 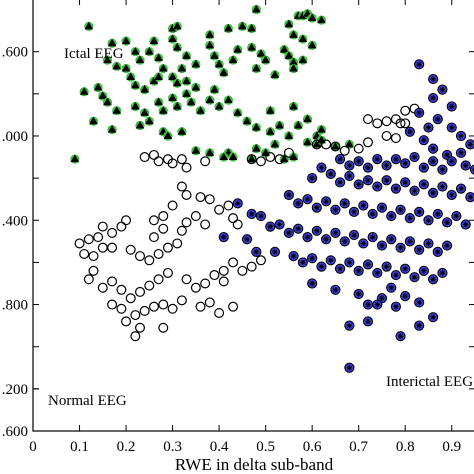 I want to click on y-tick-label: .400, so click(x=15, y=221).